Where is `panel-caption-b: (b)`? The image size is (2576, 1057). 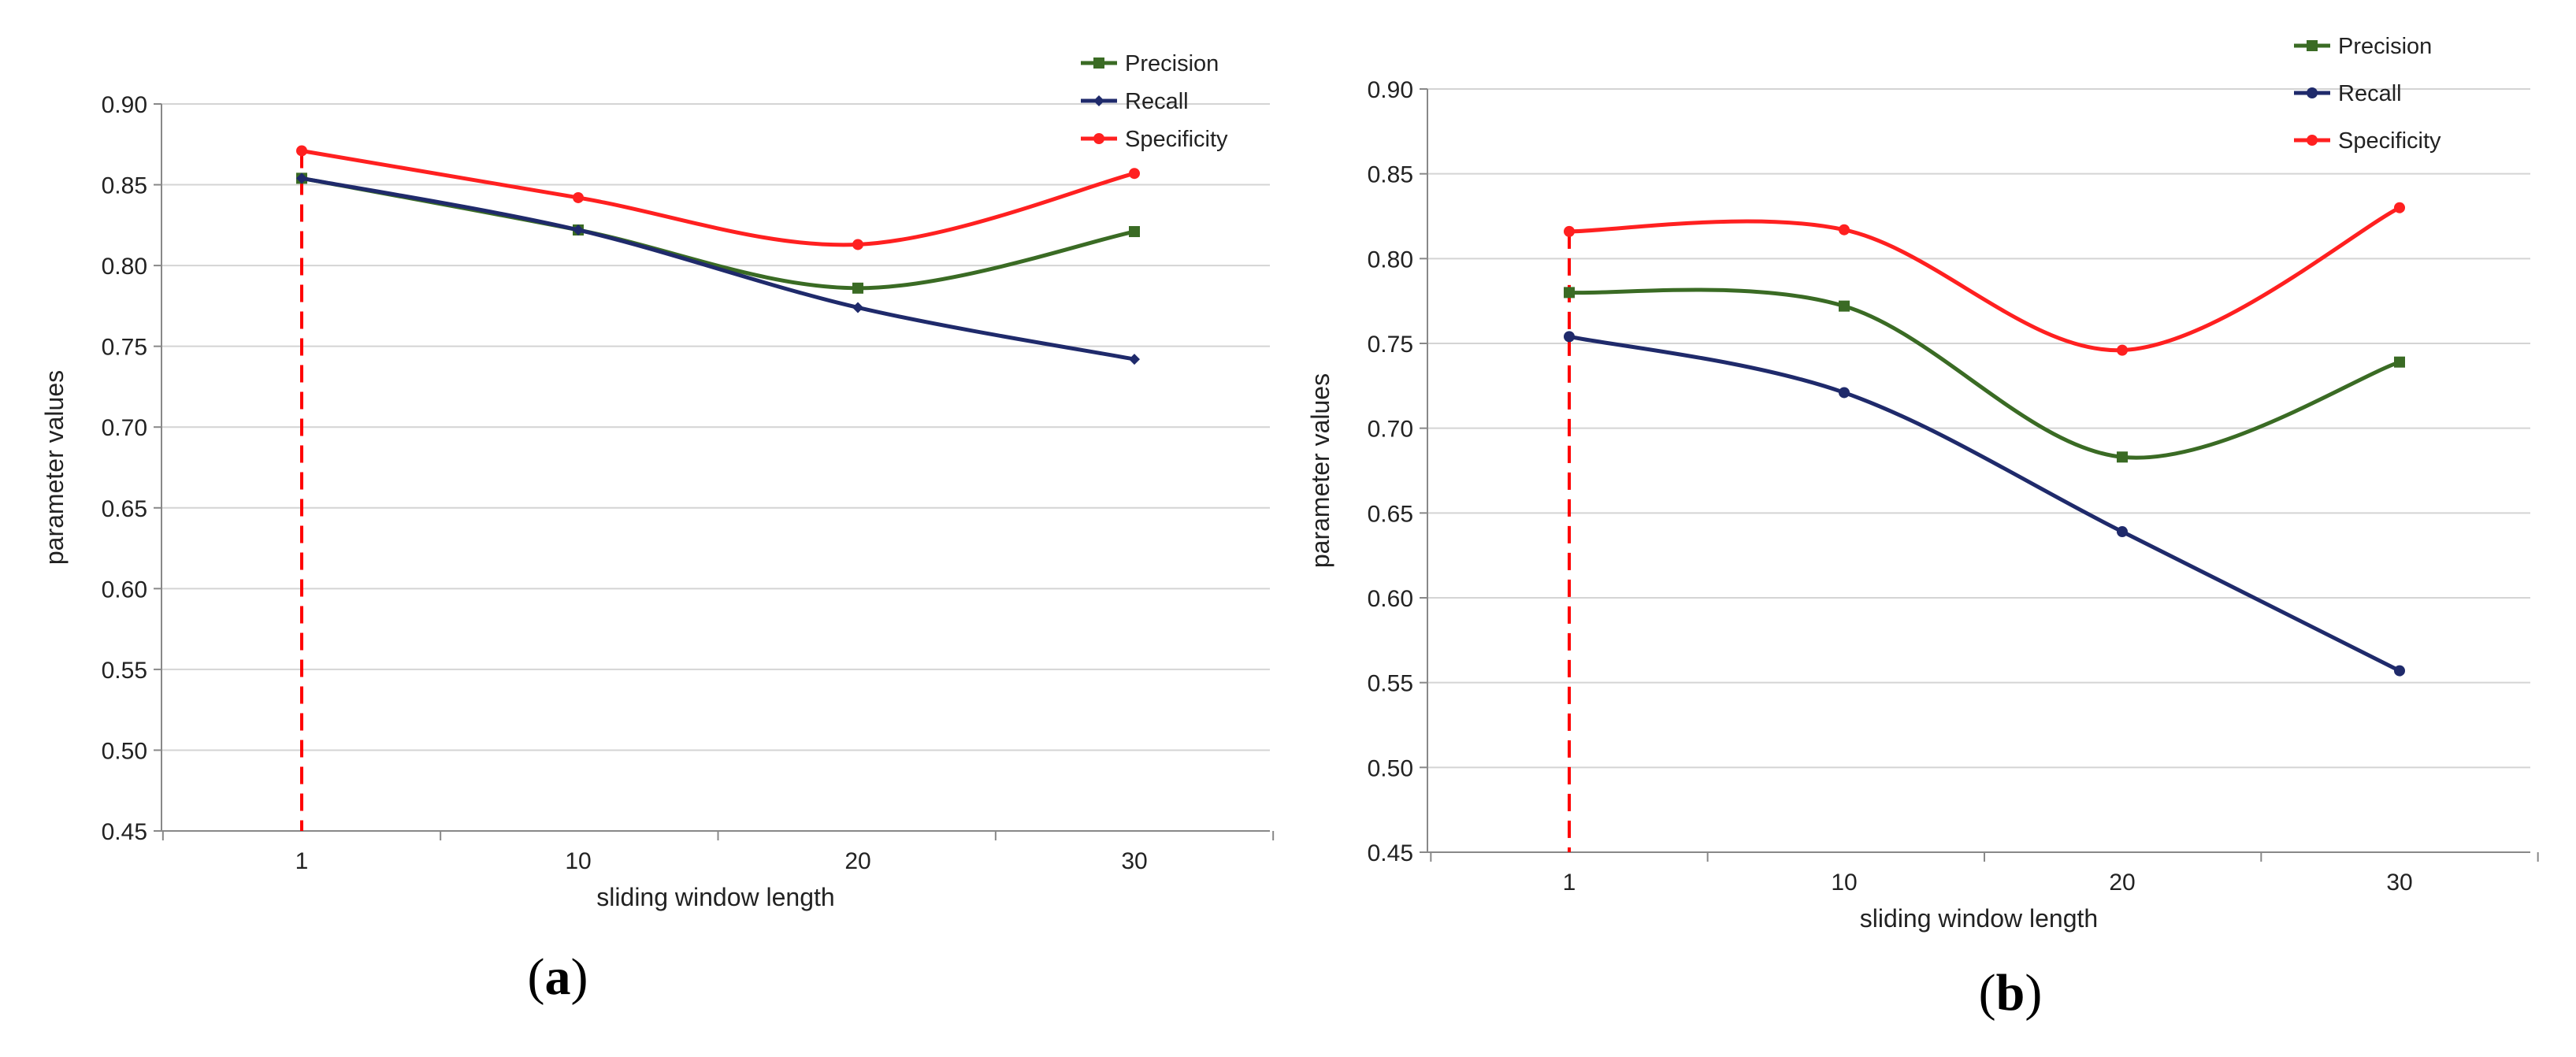
panel-caption-b: (b) is located at coordinates (2011, 993).